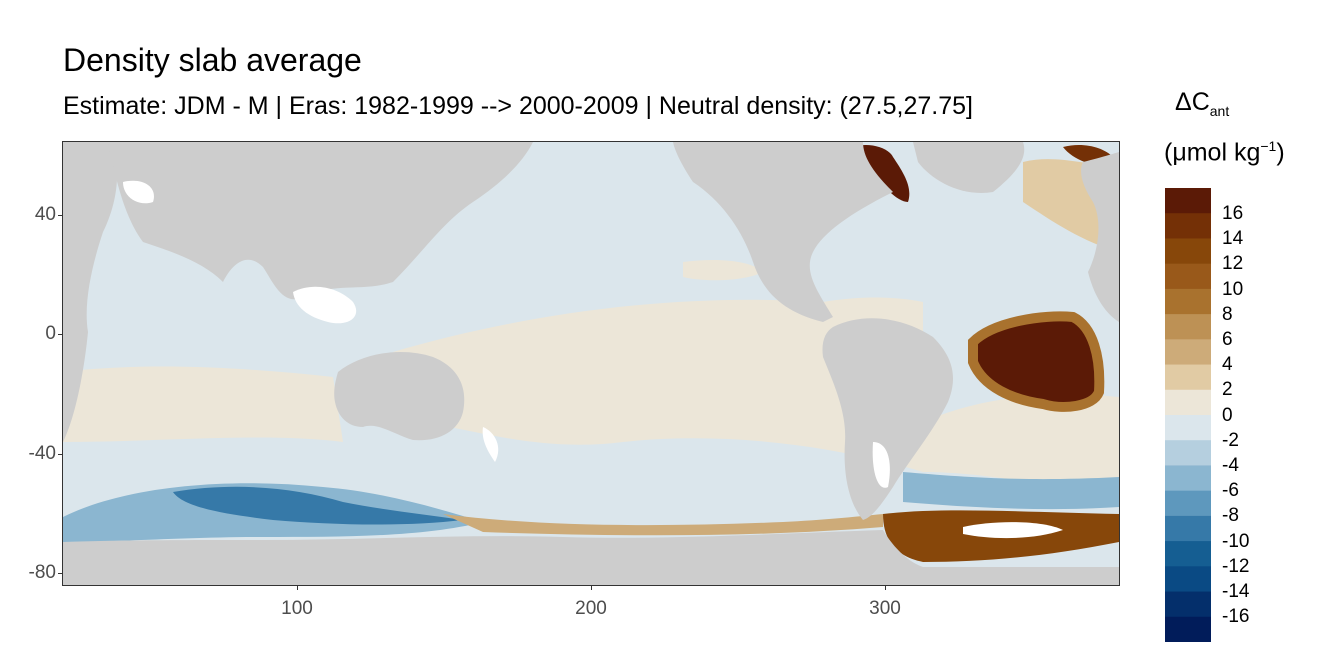  Describe the element at coordinates (663, 525) in the screenshot. I see `southern-ocean-brown-pacific` at that location.